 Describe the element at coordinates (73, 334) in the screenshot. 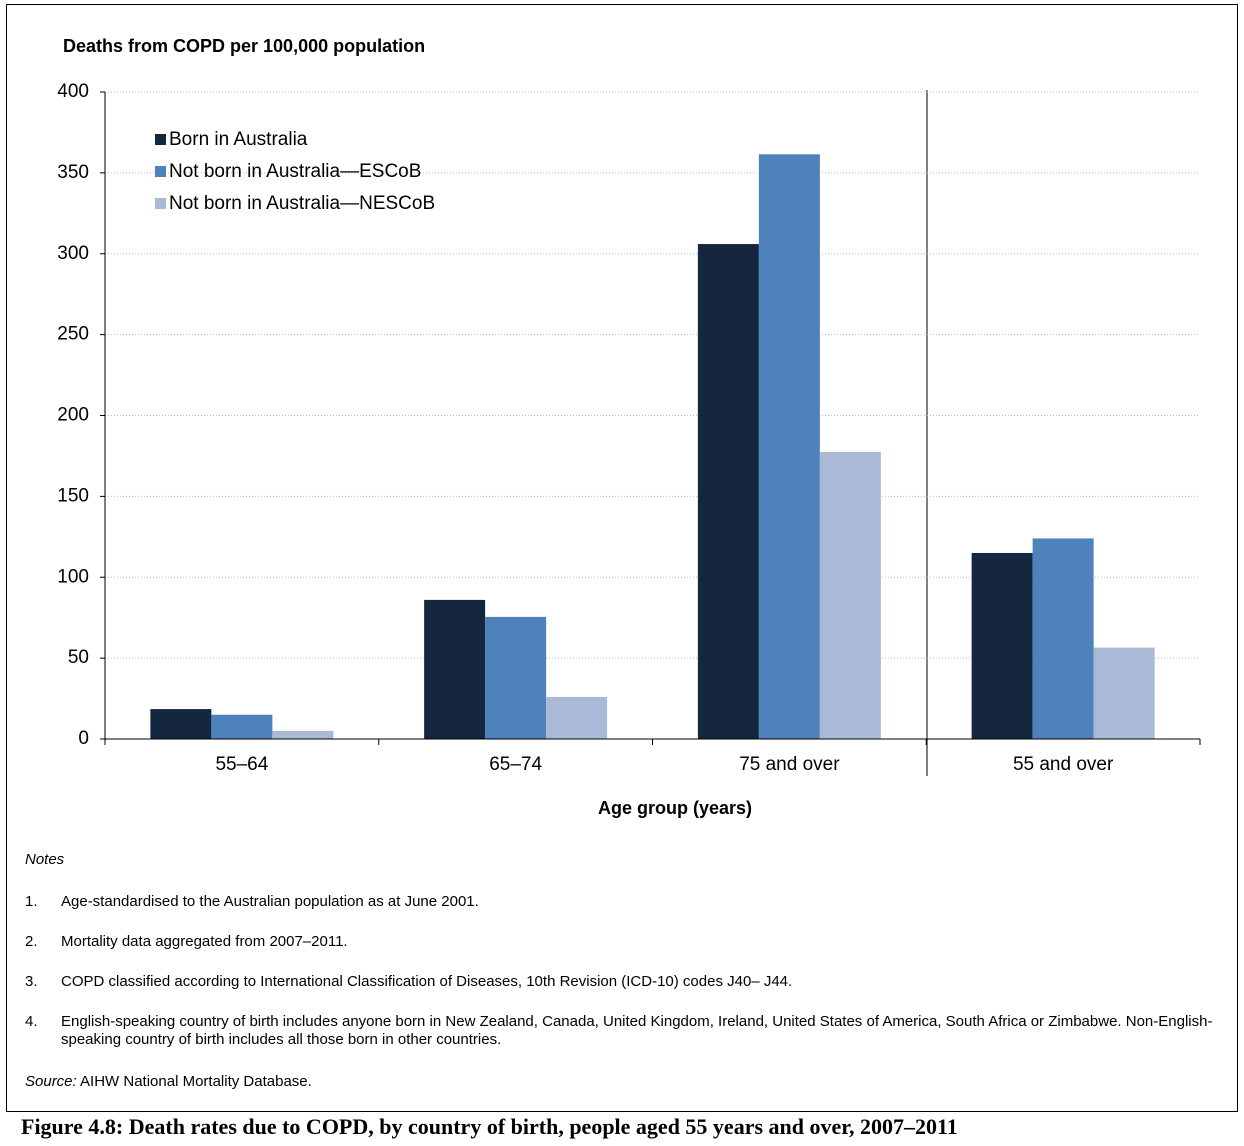

I see `y-tick-label: 250` at that location.